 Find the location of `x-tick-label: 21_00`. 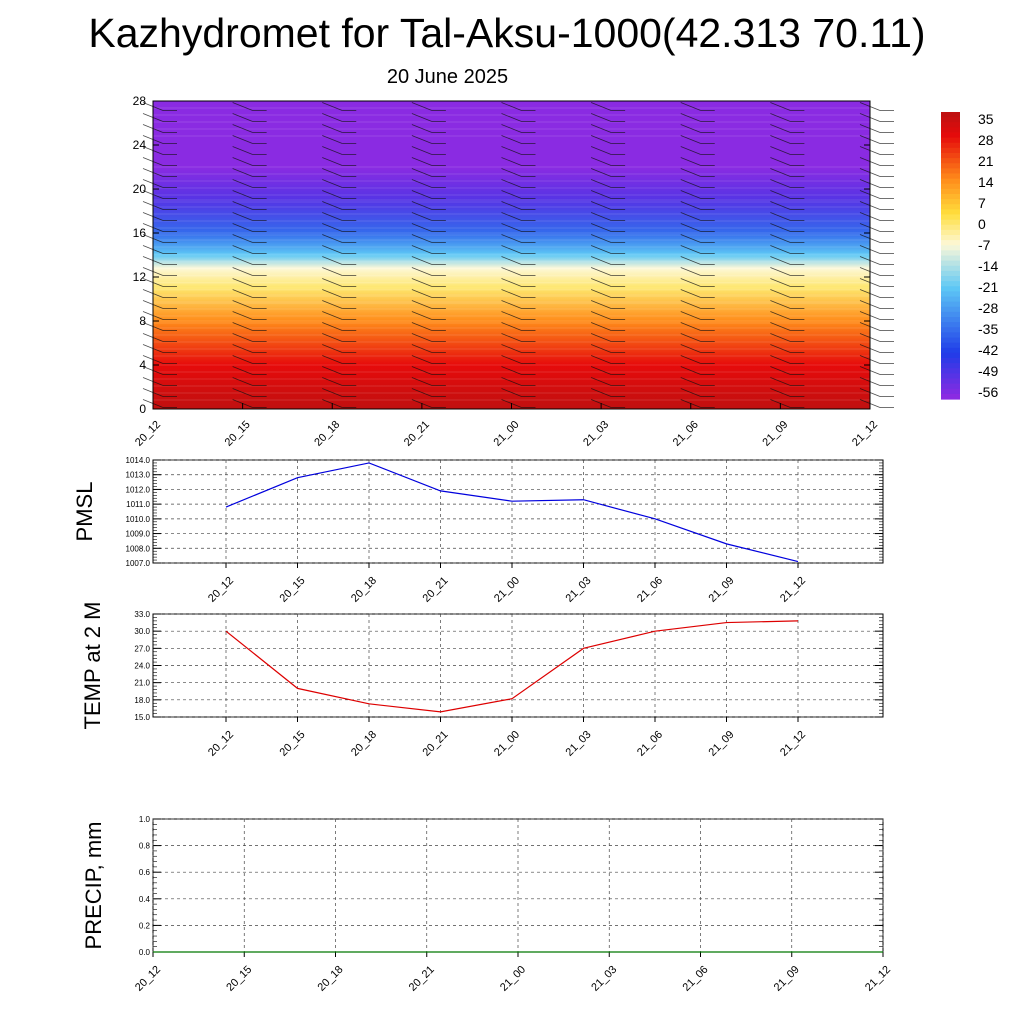

x-tick-label: 21_00 is located at coordinates (513, 979).